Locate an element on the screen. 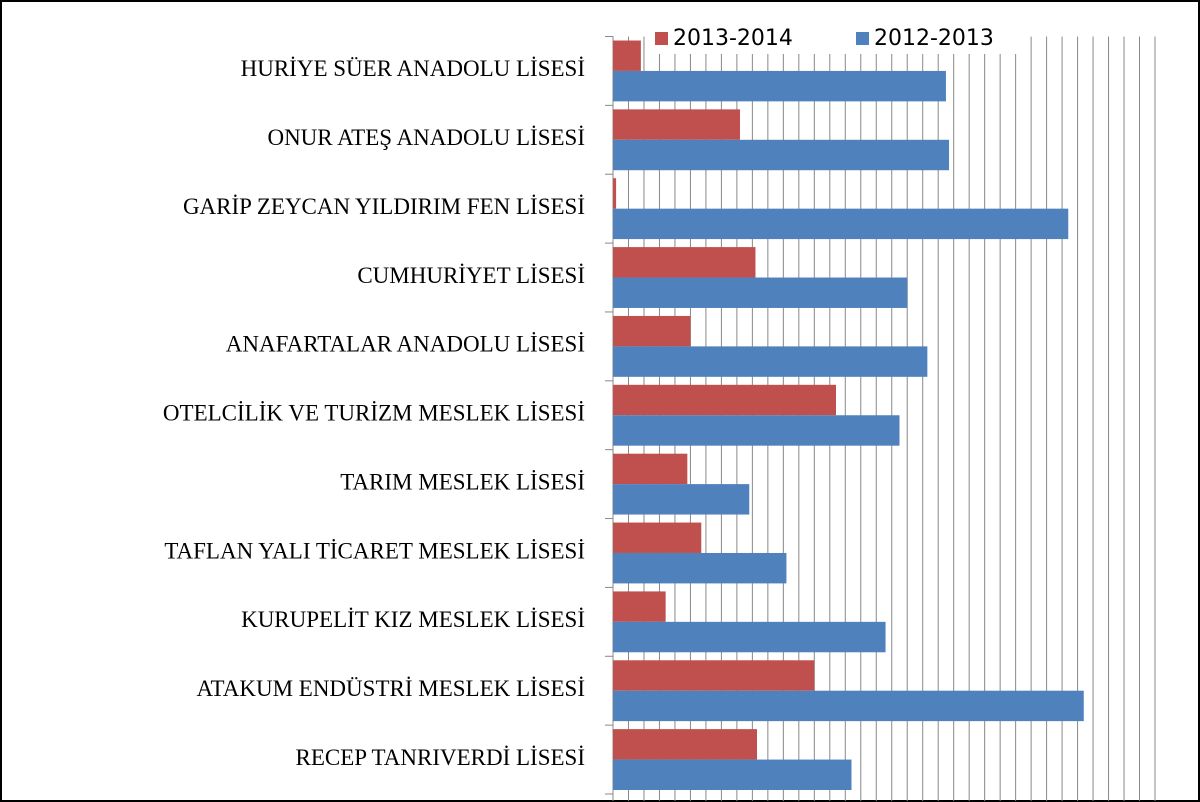 This screenshot has width=1200, height=802. y-tick-label: CUMHURİYET LİSESİ is located at coordinates (471, 275).